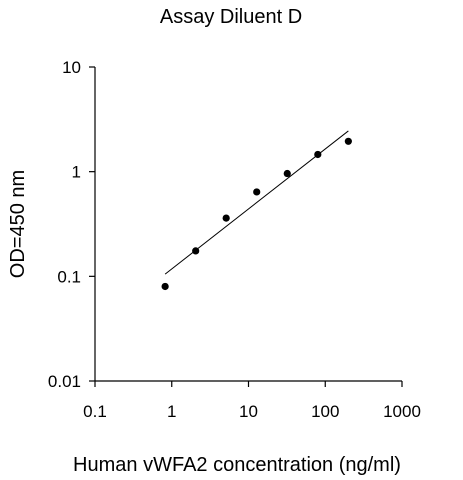  Describe the element at coordinates (402, 411) in the screenshot. I see `x-tick-label: 1000` at that location.